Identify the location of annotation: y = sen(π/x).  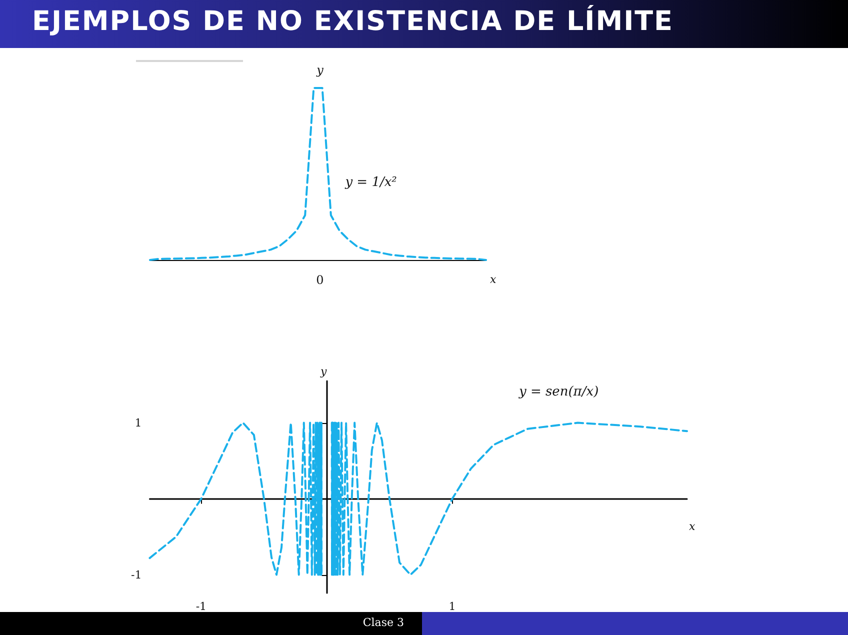
(558, 392).